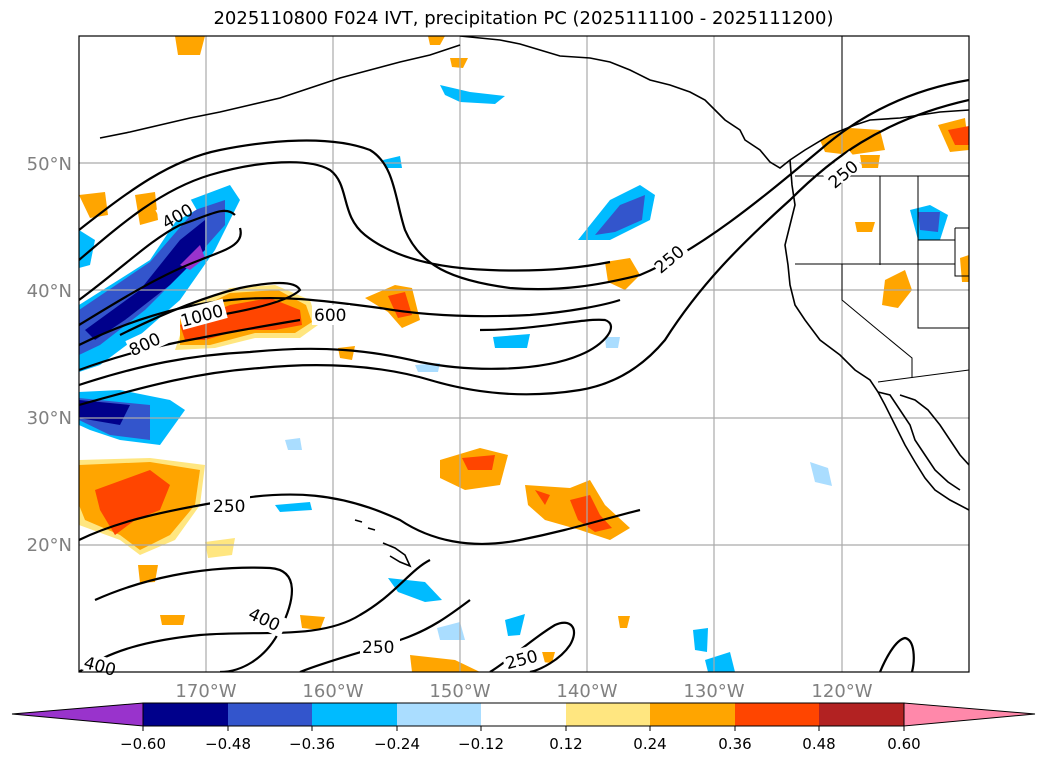 This screenshot has height=765, width=1047. Describe the element at coordinates (99, 667) in the screenshot. I see `contour-label-400: 400` at that location.